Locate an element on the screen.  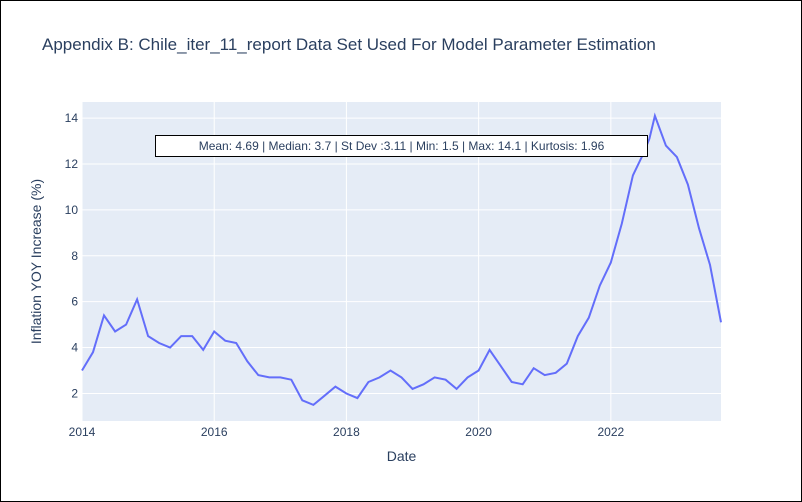
x-tick-label: 2014 is located at coordinates (82, 432).